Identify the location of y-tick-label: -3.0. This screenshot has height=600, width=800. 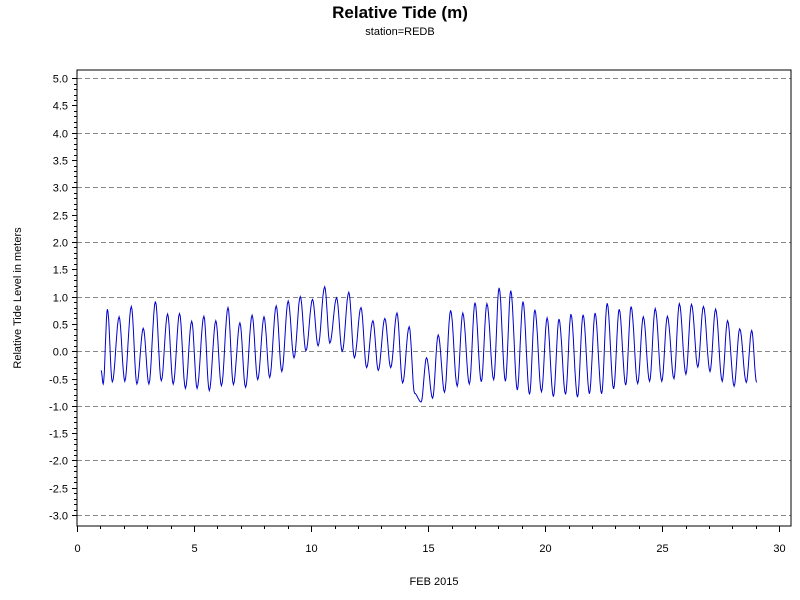
(58, 517).